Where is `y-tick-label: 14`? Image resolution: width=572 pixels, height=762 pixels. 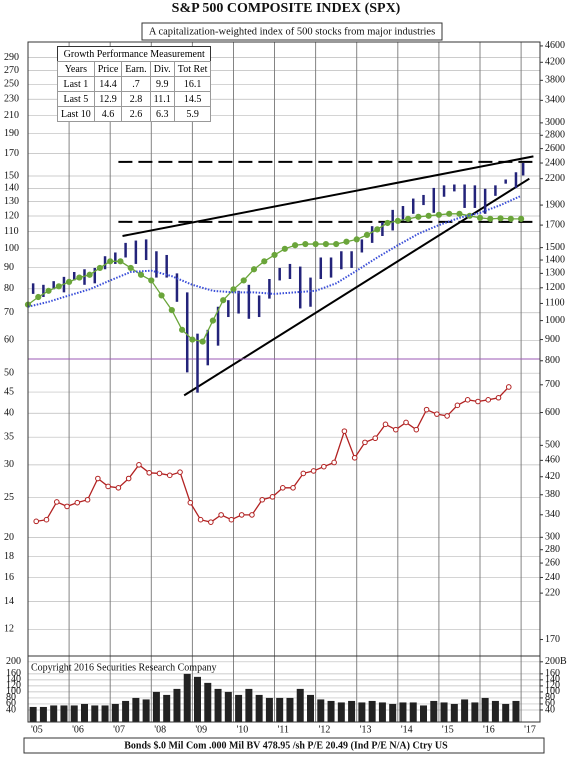
y-tick-label: 14 is located at coordinates (9, 601).